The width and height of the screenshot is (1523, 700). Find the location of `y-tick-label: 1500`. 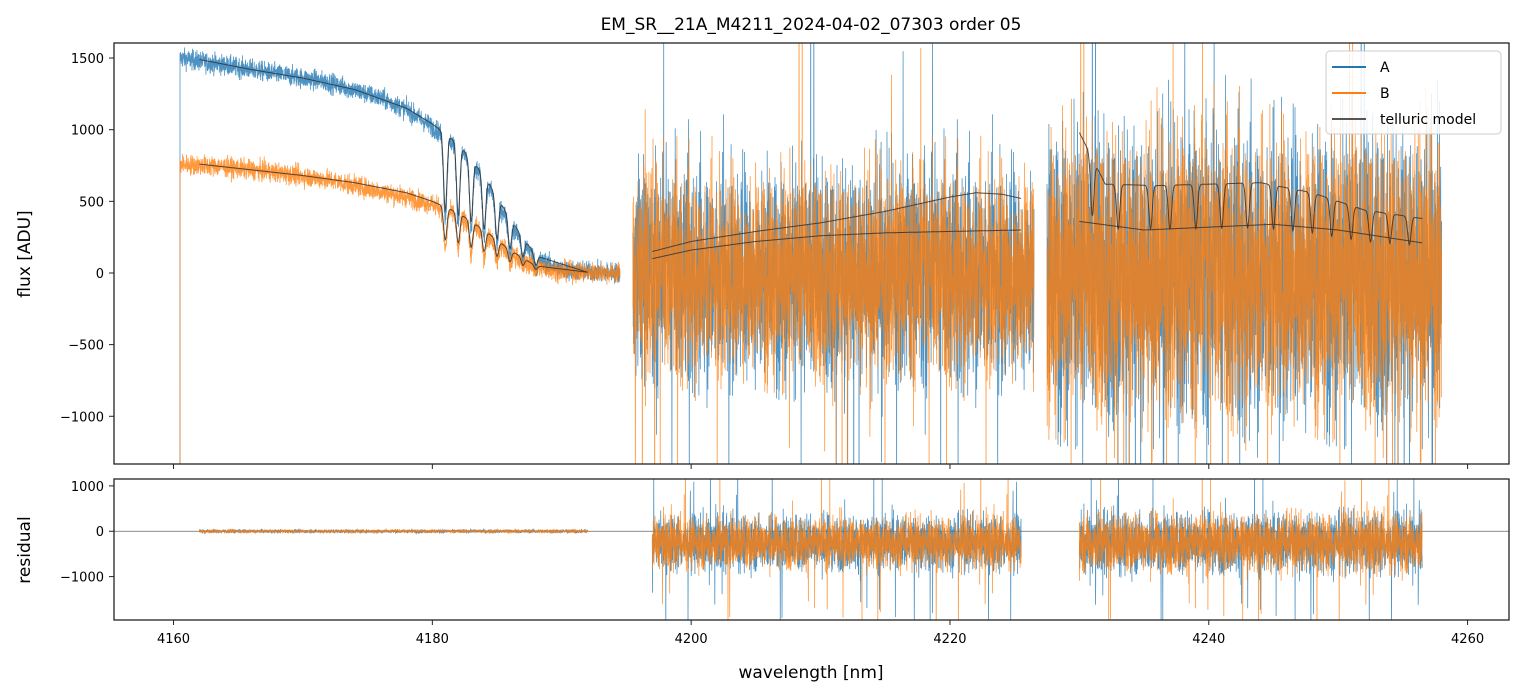

y-tick-label: 1500 is located at coordinates (87, 59).